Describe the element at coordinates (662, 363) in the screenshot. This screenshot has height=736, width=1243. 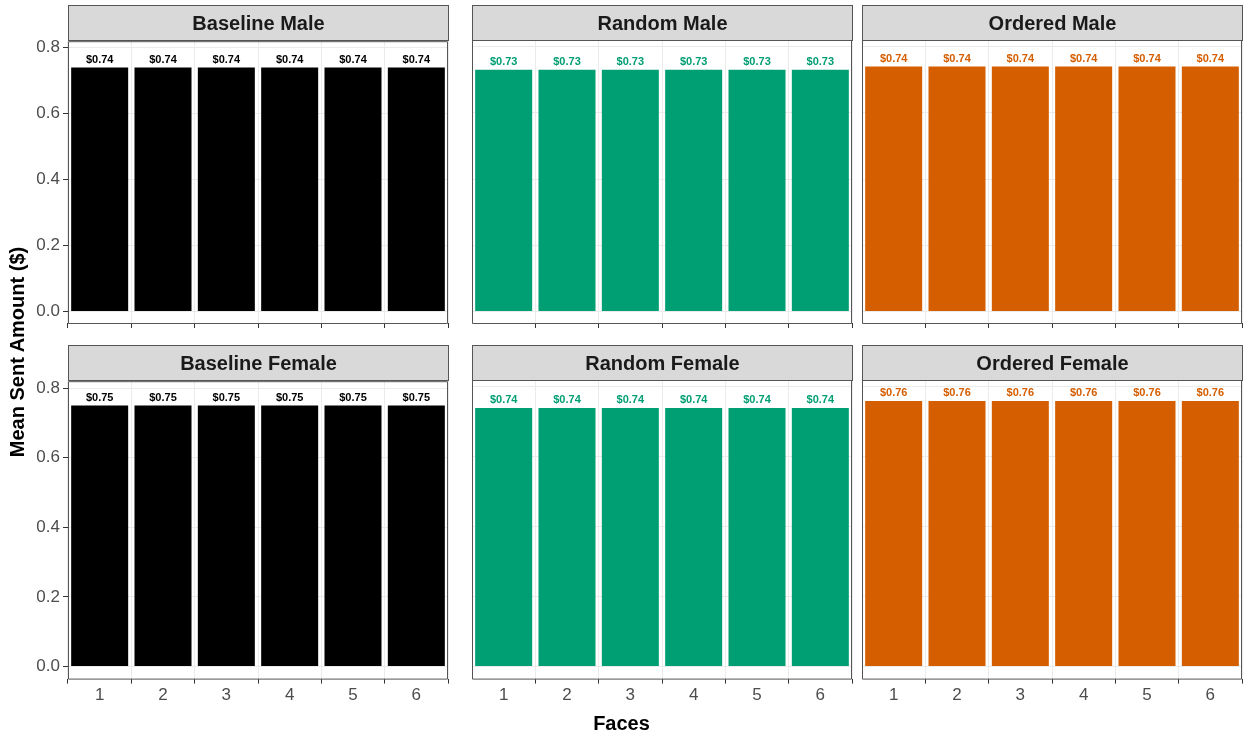
I see `chart-title: Random Female` at that location.